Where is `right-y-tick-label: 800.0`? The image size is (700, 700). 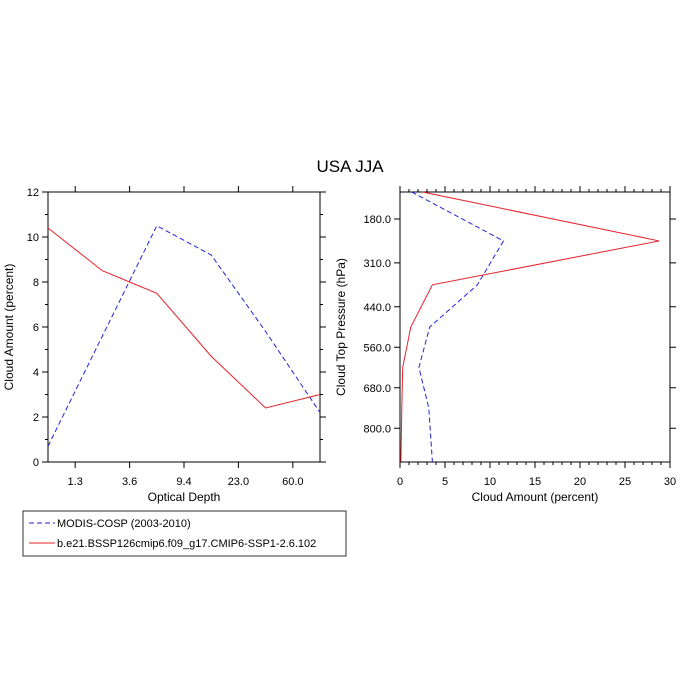
right-y-tick-label: 800.0 is located at coordinates (377, 429).